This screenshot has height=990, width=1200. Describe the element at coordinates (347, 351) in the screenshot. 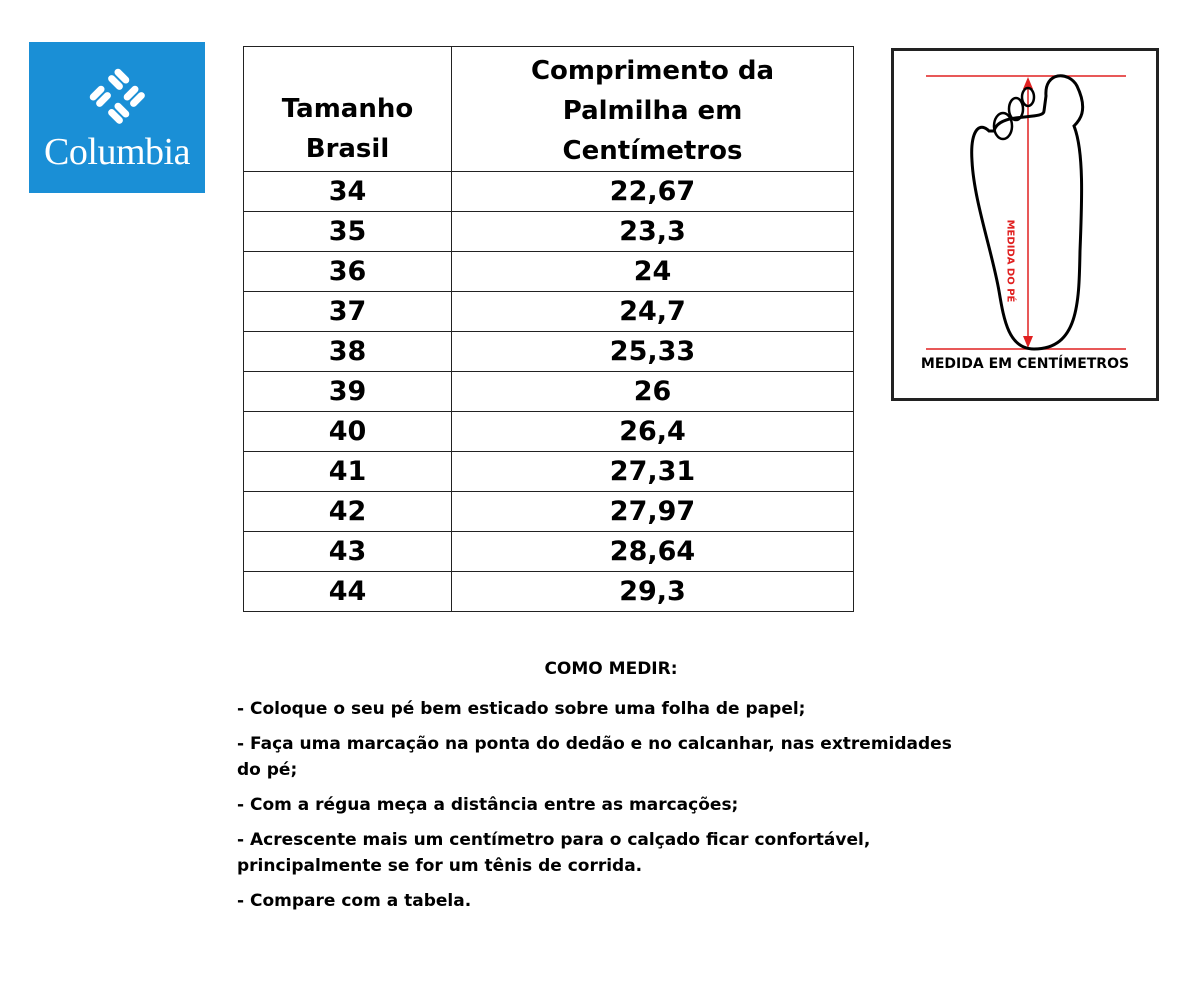

I see `size-cell: 38` at that location.